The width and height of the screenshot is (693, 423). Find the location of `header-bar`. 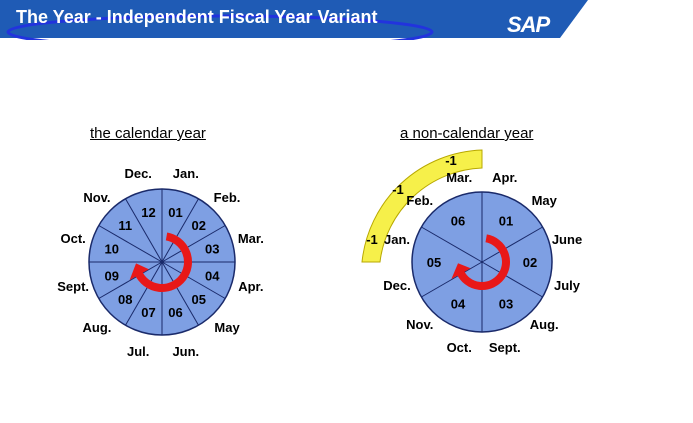

header-bar is located at coordinates (346, 20).